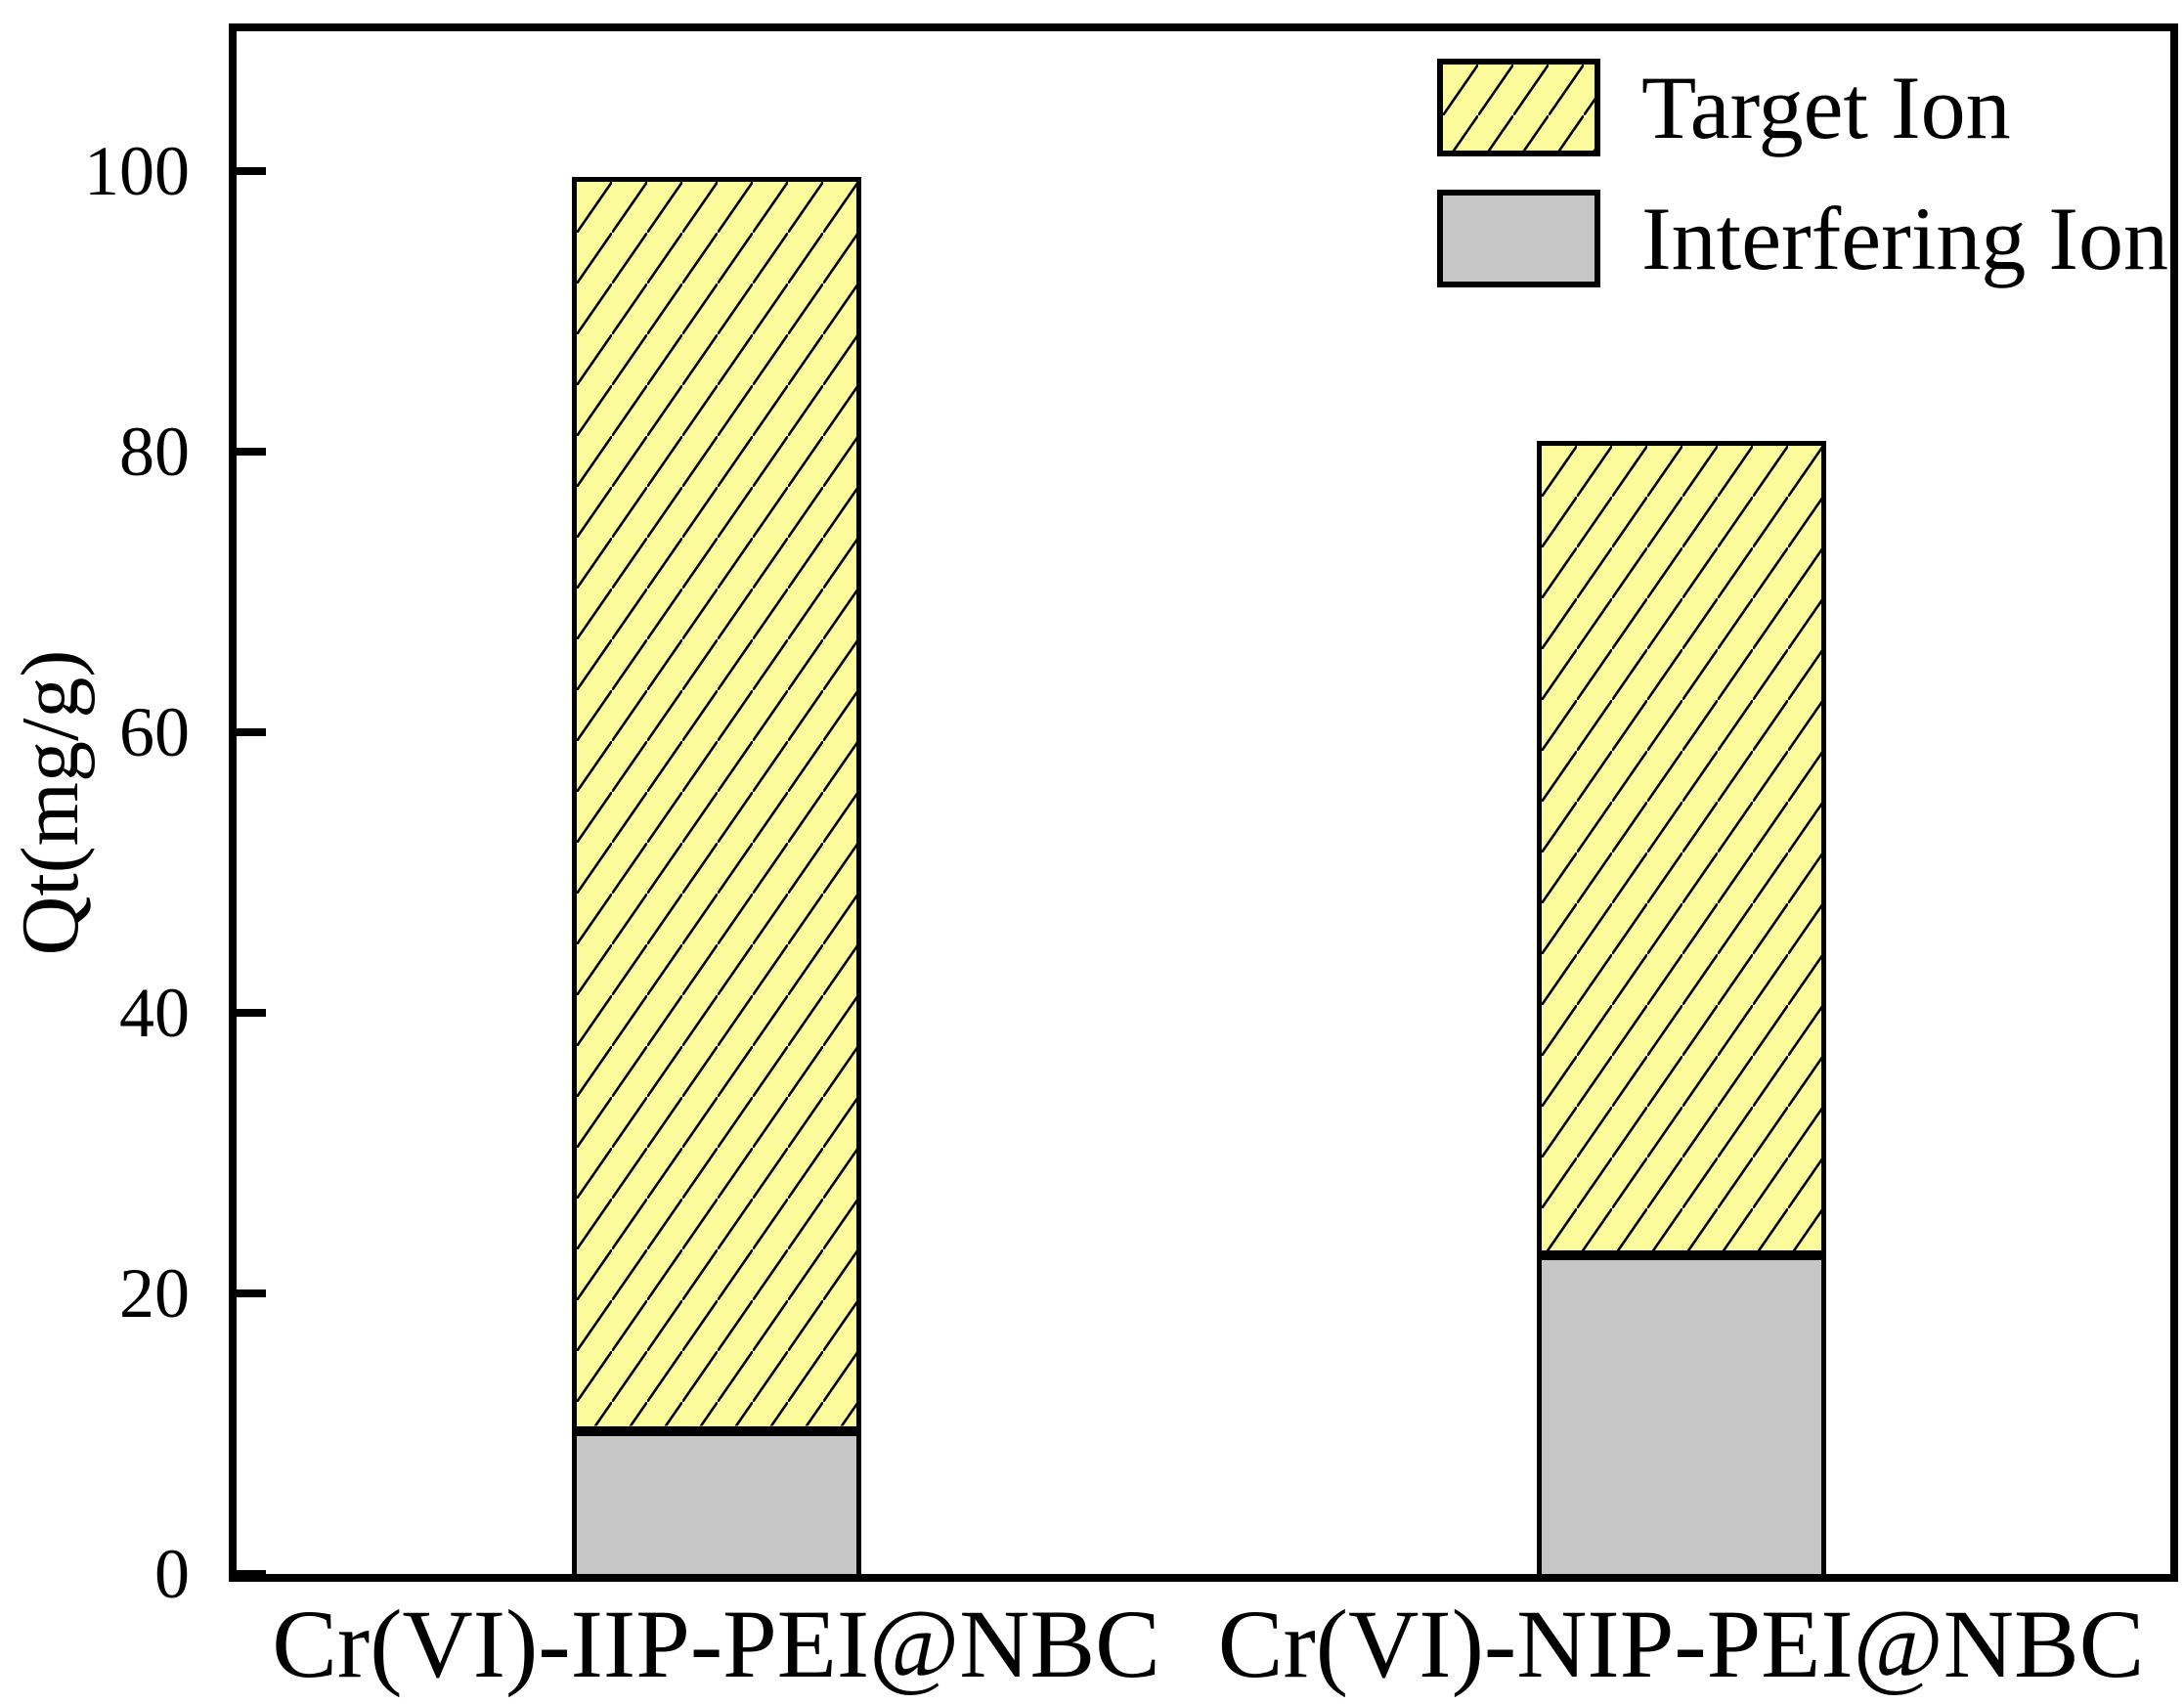  Describe the element at coordinates (1518, 238) in the screenshot. I see `legend-swatch-interfering-ion` at that location.